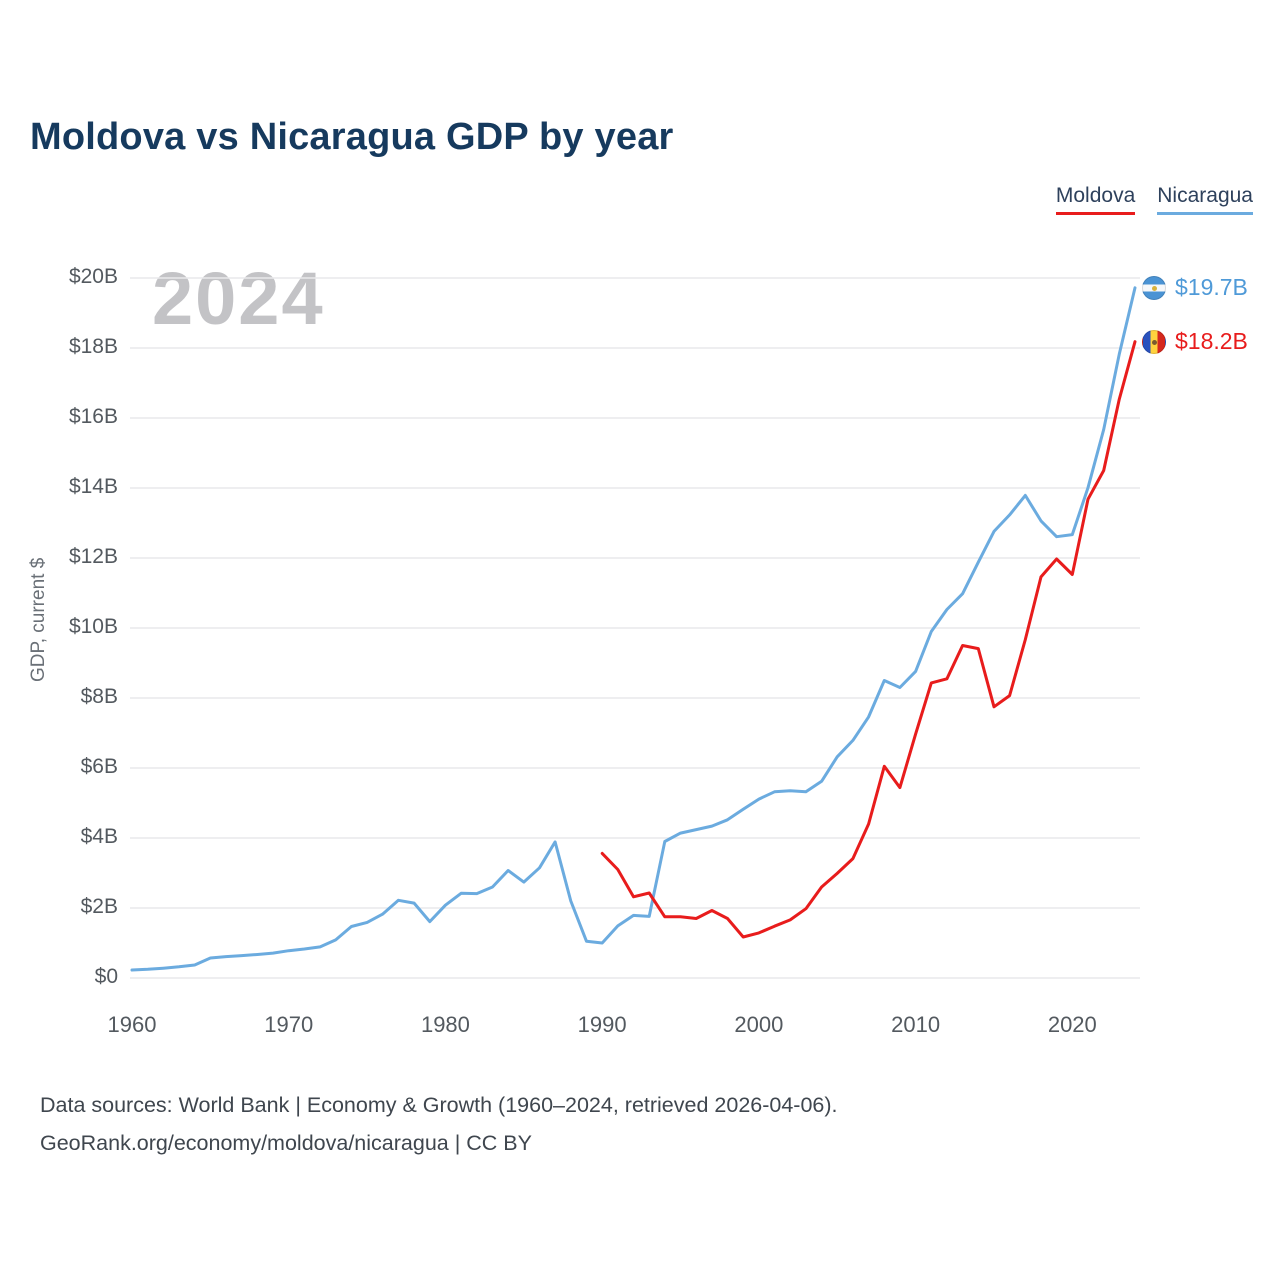 This screenshot has height=1280, width=1280. Describe the element at coordinates (132, 1024) in the screenshot. I see `x-tick-label: 1960` at that location.